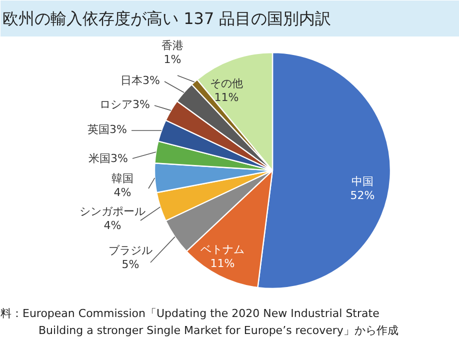 The width and height of the screenshot is (459, 339). What do you see at coordinates (218, 330) in the screenshot?
I see `text: Building a stronger Single Market for Europe’s recovery」から作成` at bounding box center [218, 330].